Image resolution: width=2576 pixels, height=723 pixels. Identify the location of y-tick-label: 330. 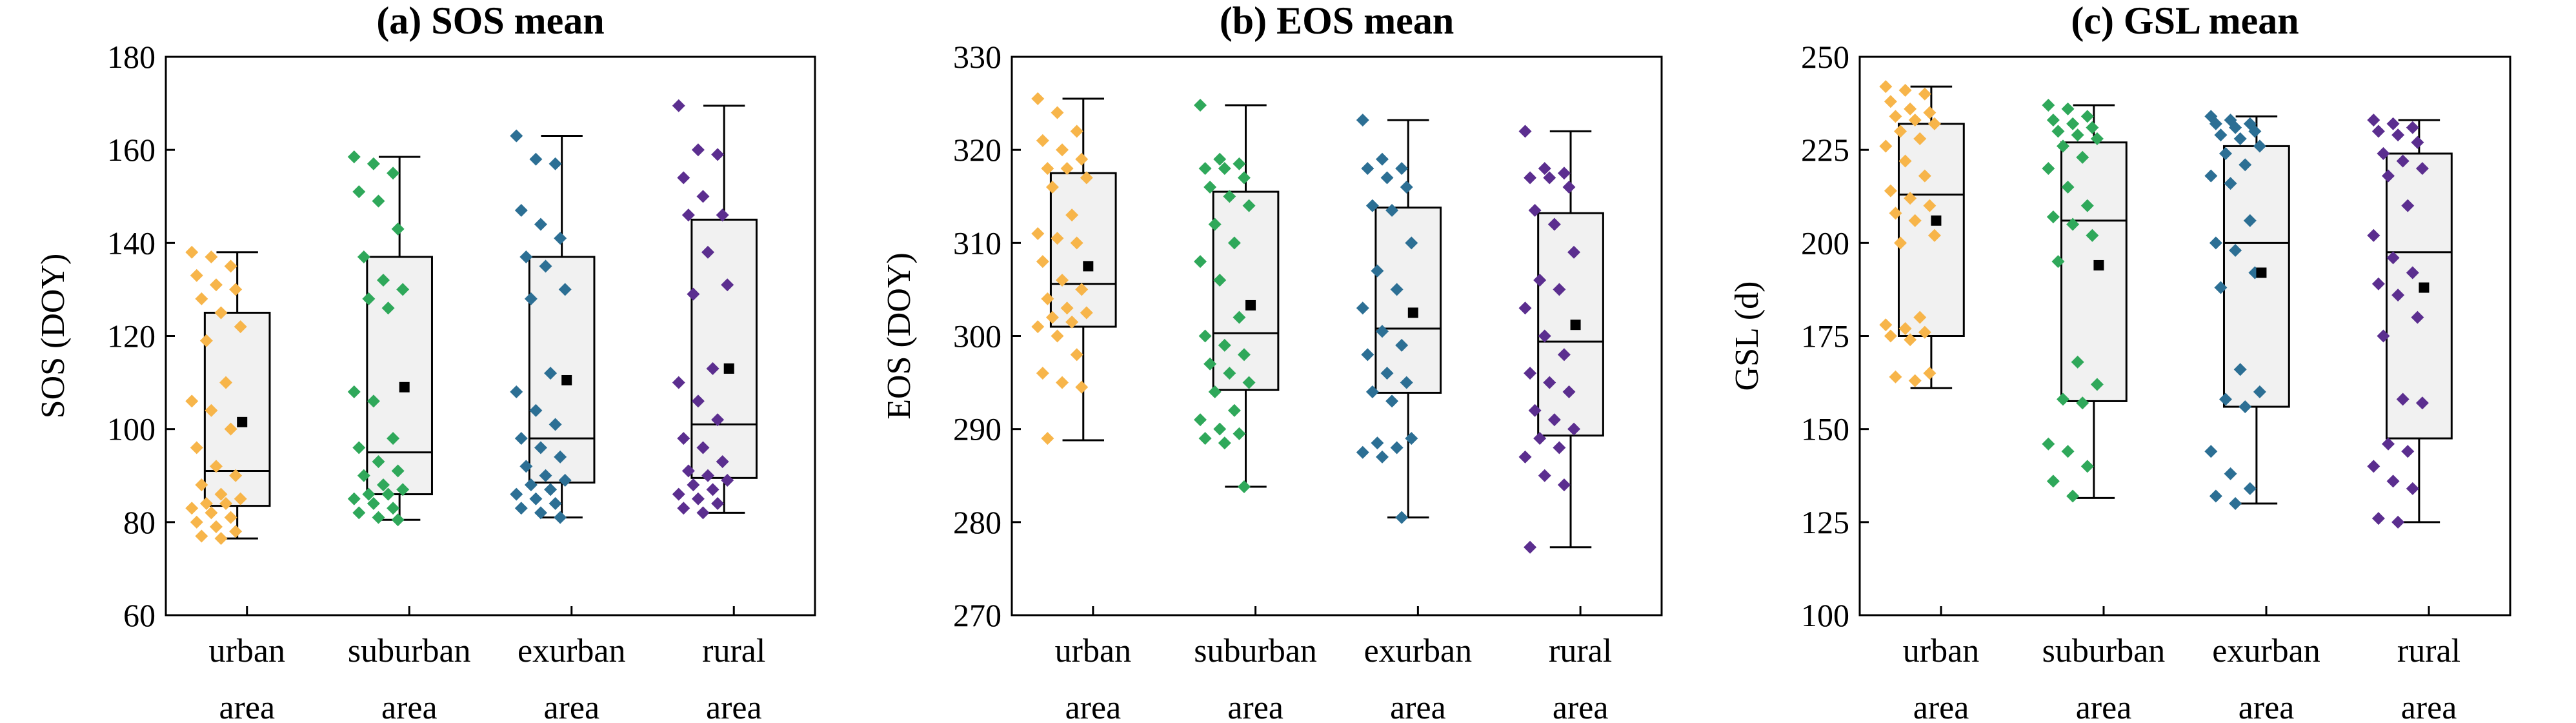
(977, 57).